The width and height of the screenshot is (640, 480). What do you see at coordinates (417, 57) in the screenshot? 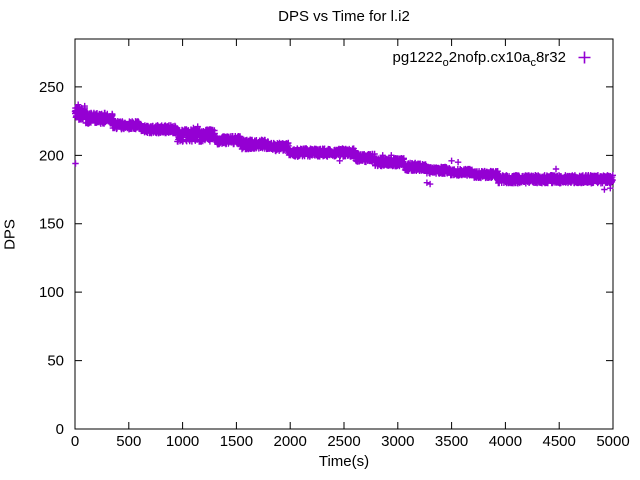
I see `legend-label-text: pg1222` at bounding box center [417, 57].